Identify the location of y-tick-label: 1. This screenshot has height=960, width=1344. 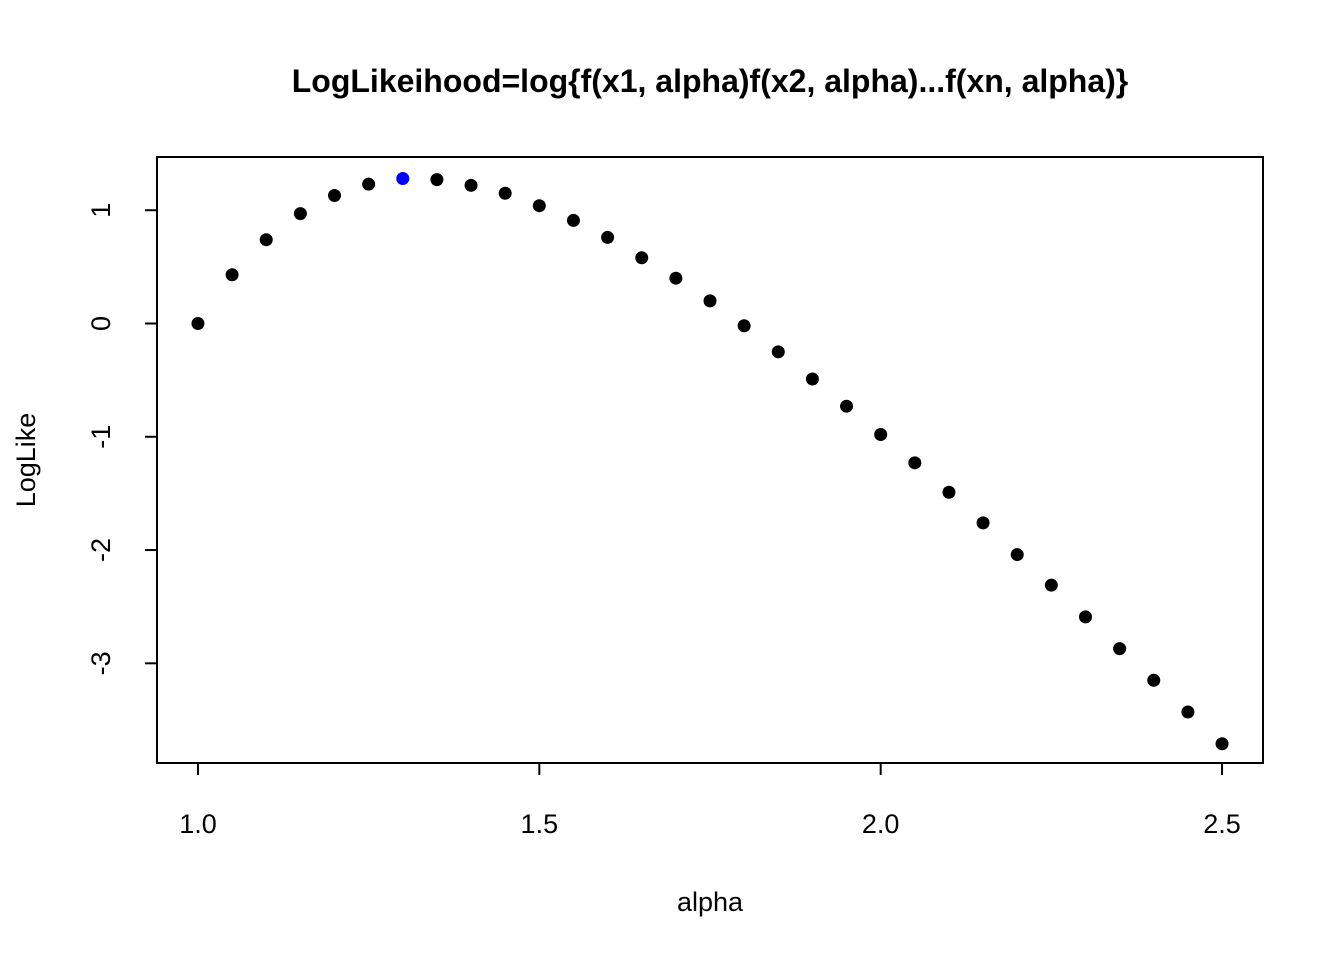
(101, 210).